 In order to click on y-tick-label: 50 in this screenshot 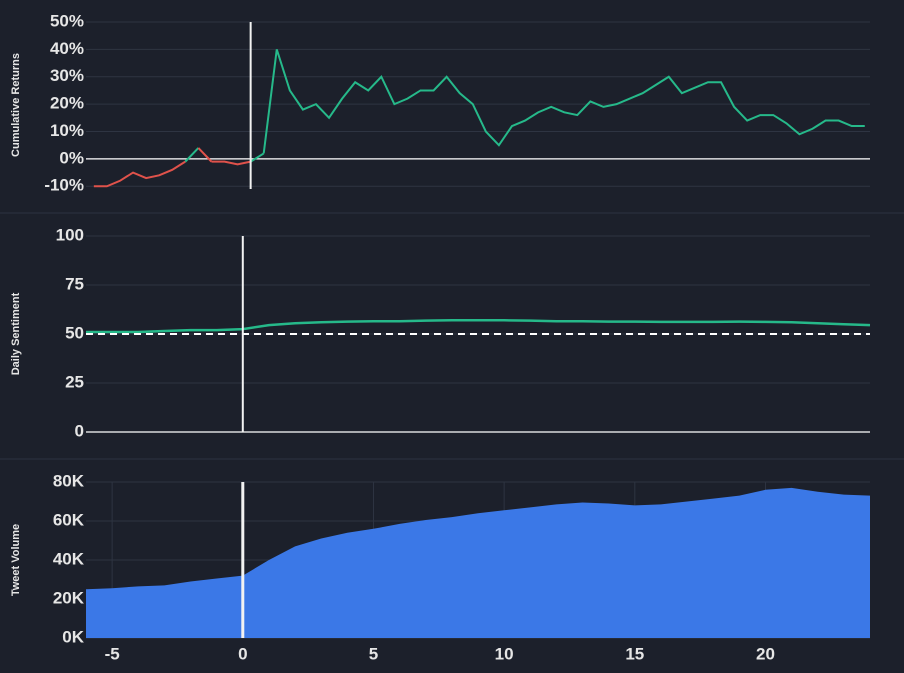, I will do `click(74, 332)`.